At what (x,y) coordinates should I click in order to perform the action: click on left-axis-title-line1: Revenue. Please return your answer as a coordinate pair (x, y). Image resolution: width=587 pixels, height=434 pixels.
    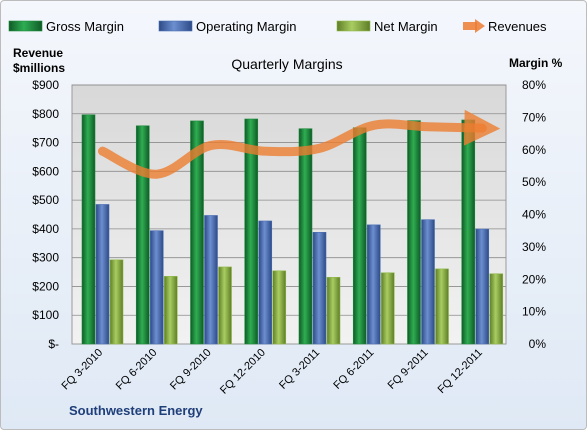
    Looking at the image, I should click on (38, 53).